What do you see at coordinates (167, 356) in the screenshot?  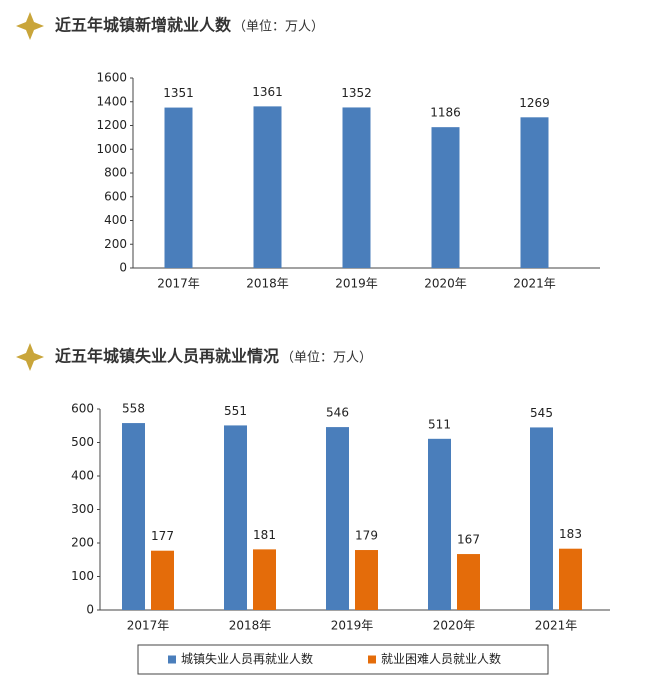 I see `chart-title: 近五年城镇失业人员再就业情况` at bounding box center [167, 356].